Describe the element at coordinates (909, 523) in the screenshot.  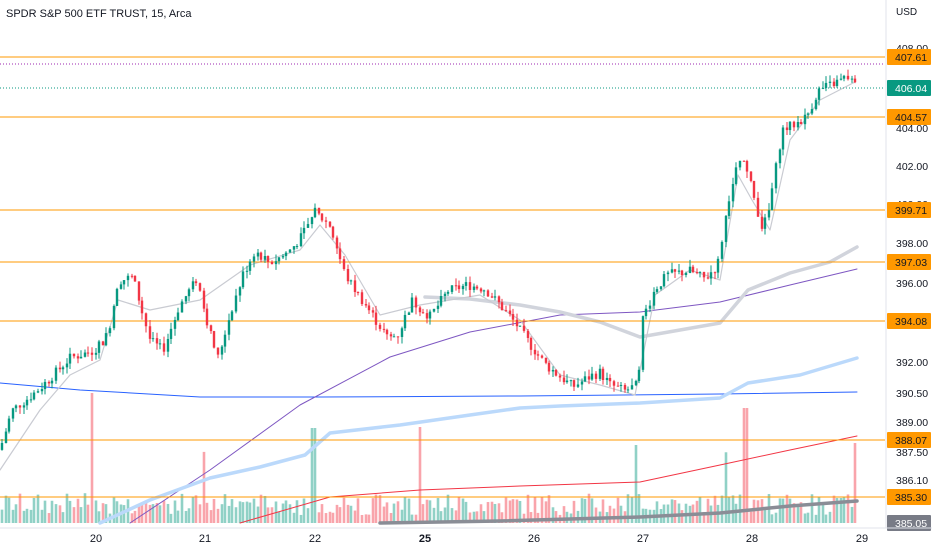
I see `previous-close-badge: 385.05` at that location.